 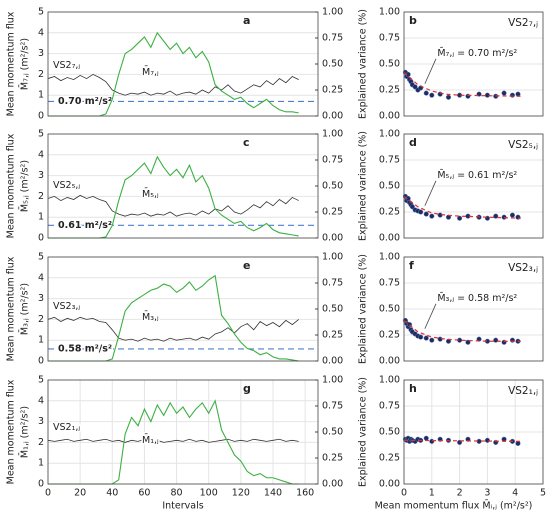 I want to click on panel-letter: c, so click(x=246, y=142).